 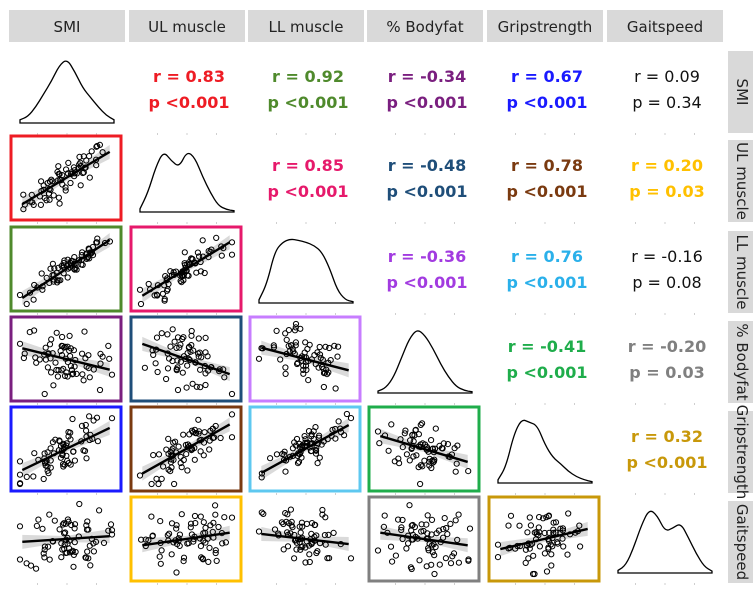 I want to click on row-header: SMI, so click(x=740, y=92).